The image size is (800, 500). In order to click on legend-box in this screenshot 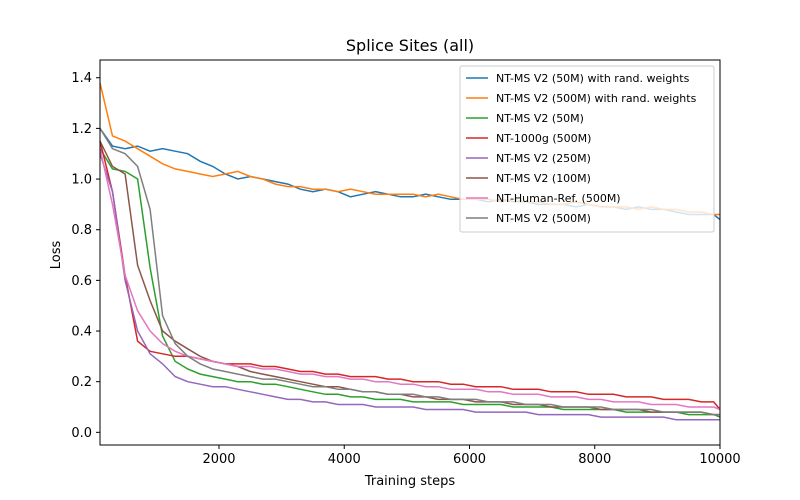, I will do `click(587, 149)`.